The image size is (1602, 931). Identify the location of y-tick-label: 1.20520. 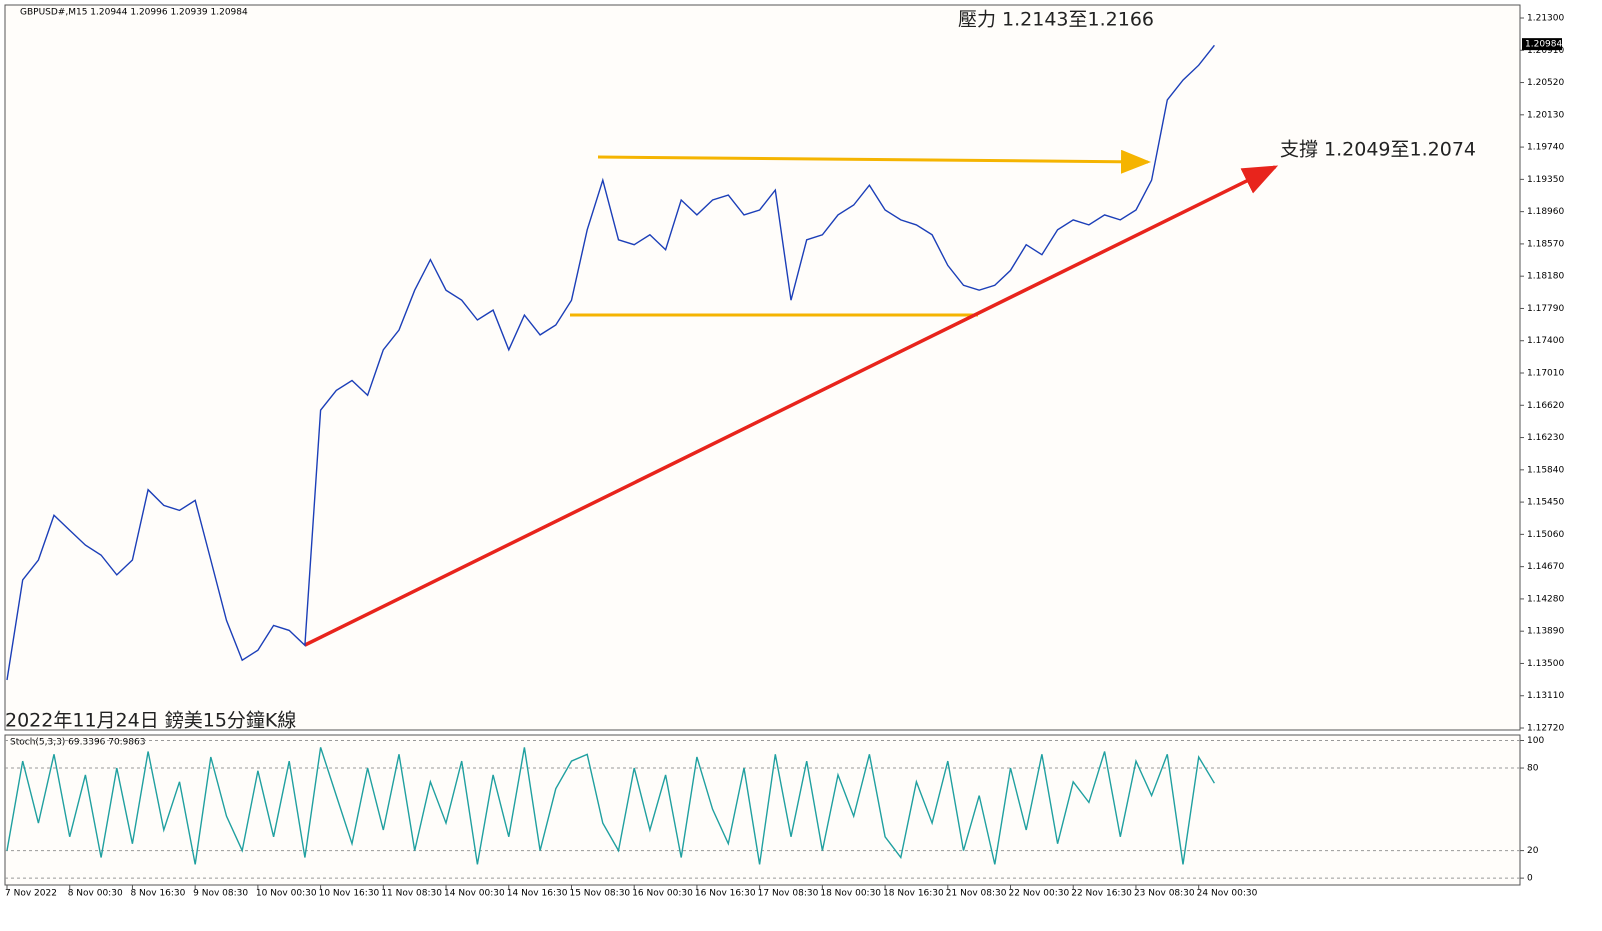
(1545, 83).